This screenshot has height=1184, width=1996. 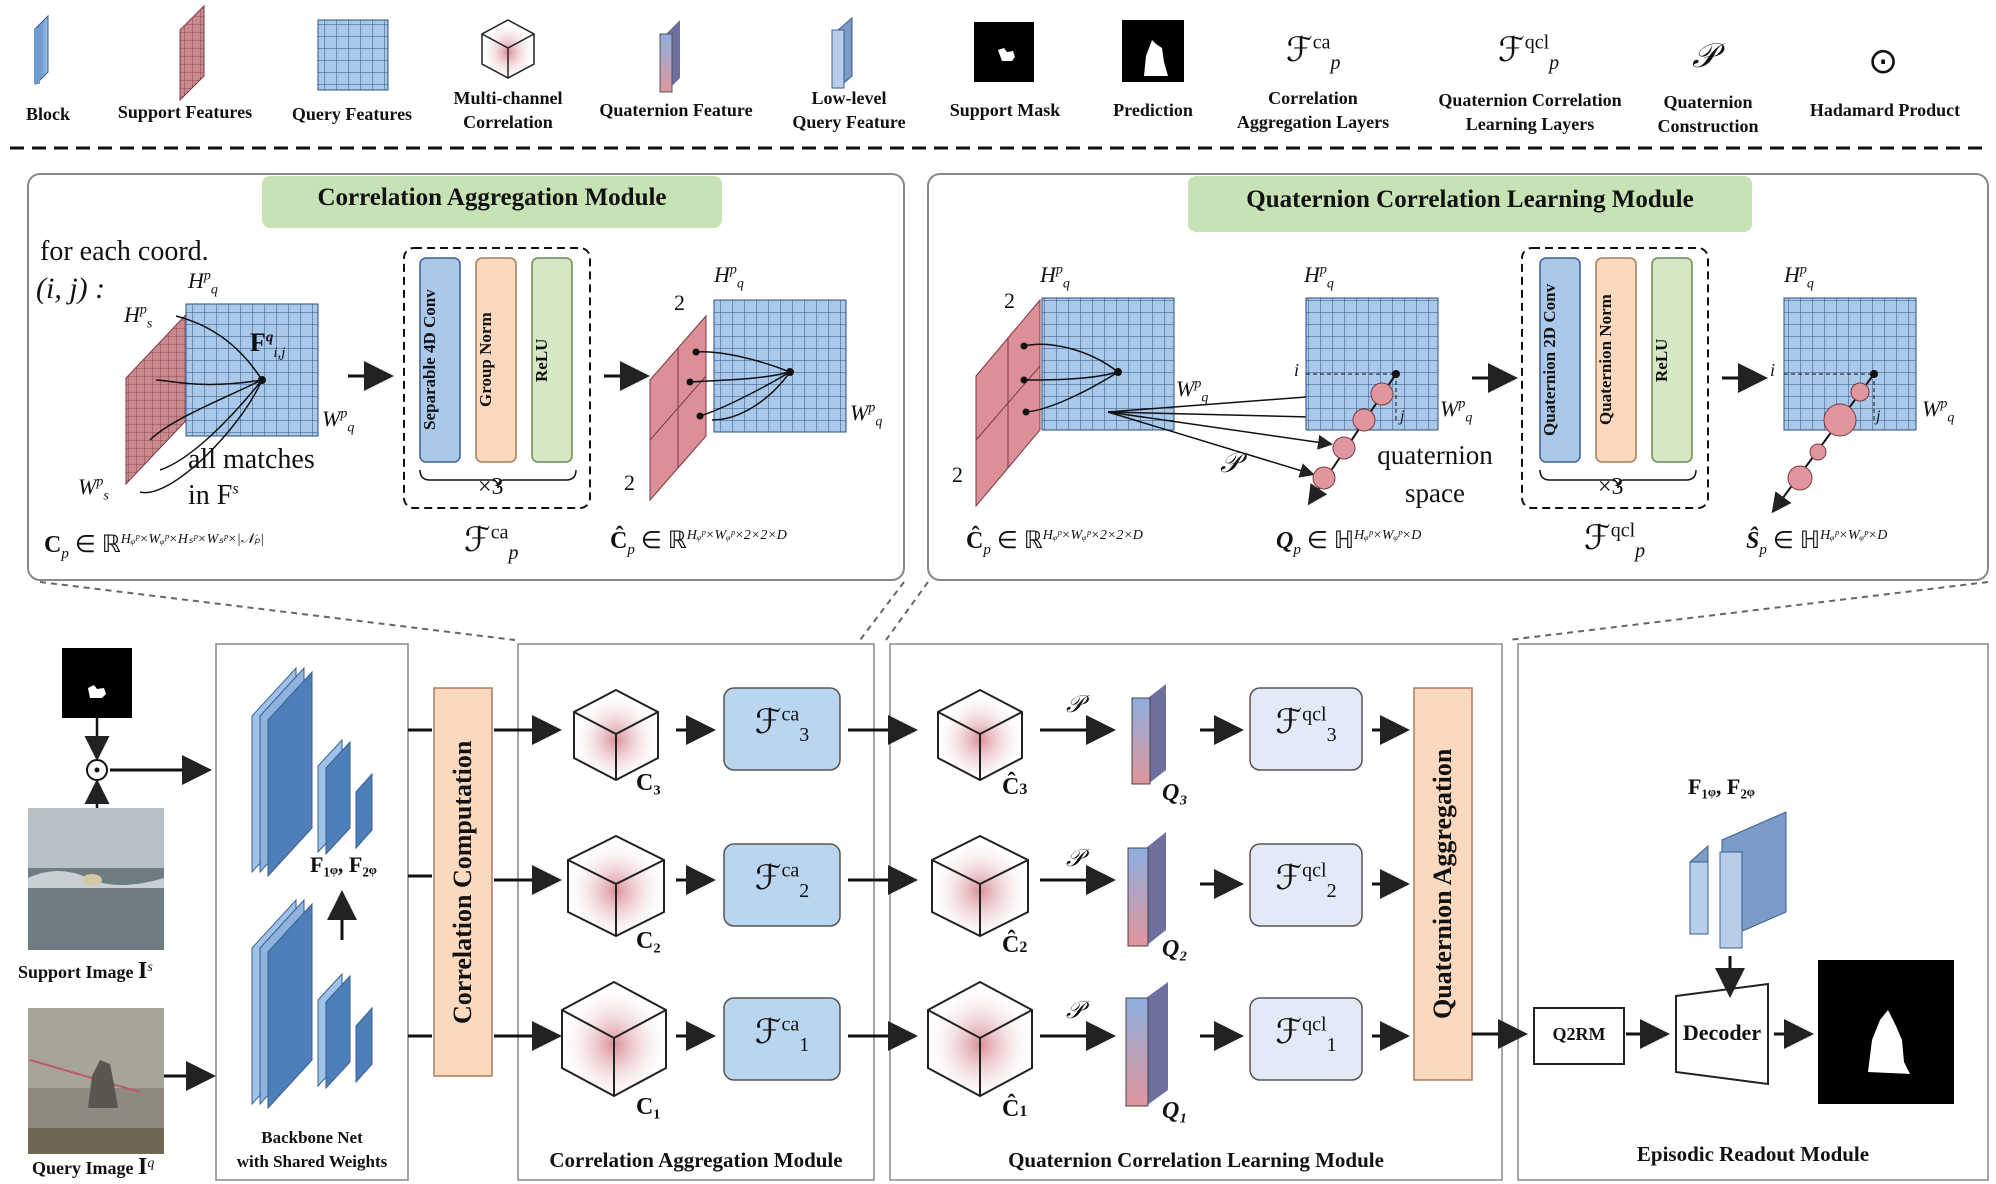 What do you see at coordinates (100, 482) in the screenshot?
I see `cam-ws-sup: p` at bounding box center [100, 482].